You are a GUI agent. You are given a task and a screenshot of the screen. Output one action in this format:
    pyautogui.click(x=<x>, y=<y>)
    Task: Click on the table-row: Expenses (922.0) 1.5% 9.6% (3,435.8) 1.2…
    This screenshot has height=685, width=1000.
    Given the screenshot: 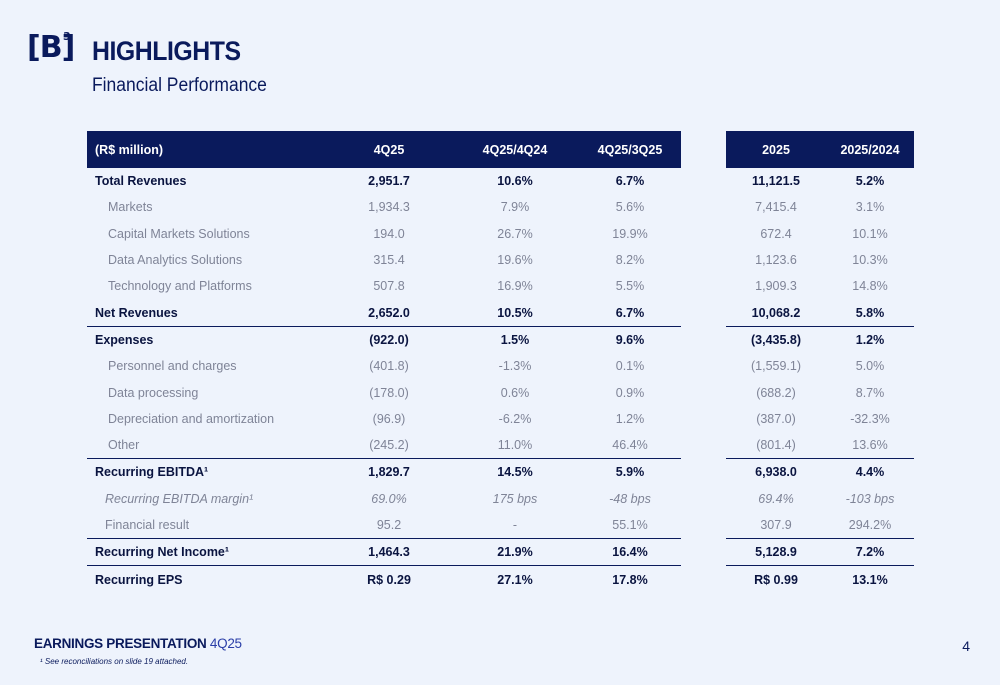 What is the action you would take?
    pyautogui.click(x=500, y=339)
    